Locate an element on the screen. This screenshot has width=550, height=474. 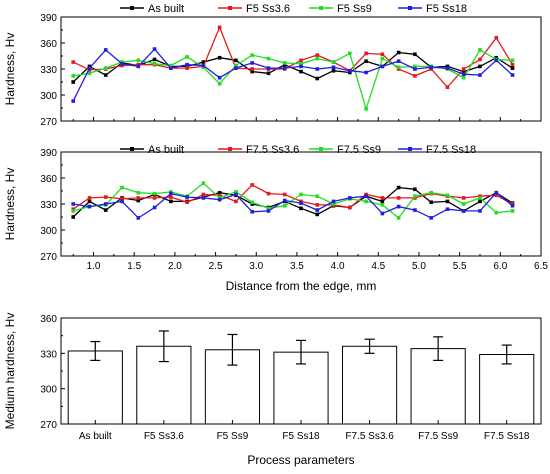
x-axis-title: Distance from the edge, mm is located at coordinates (301, 286).